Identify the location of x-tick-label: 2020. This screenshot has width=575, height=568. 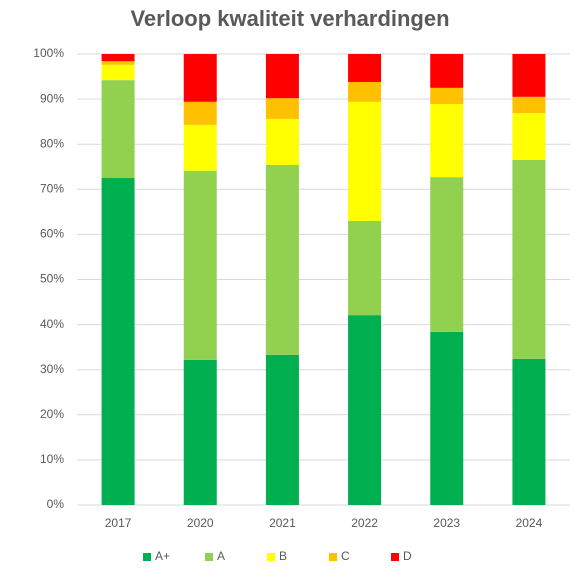
(200, 523).